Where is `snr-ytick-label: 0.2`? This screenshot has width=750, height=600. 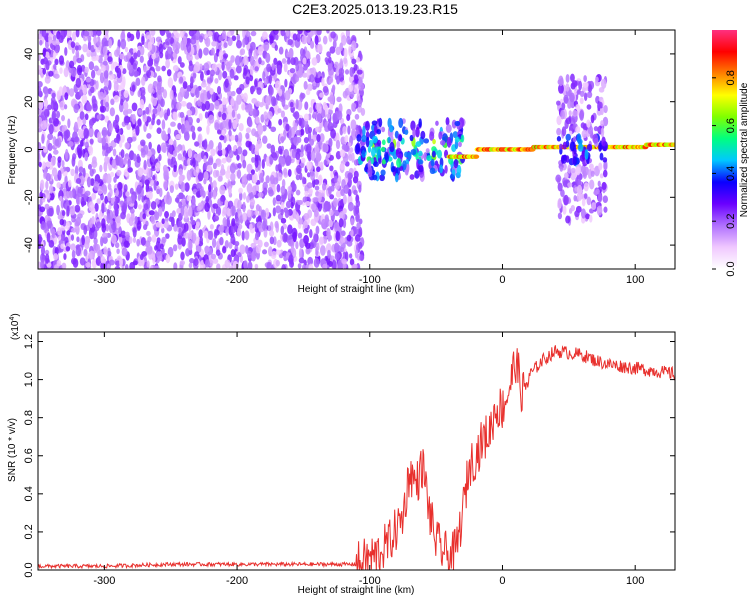 snr-ytick-label: 0.2 is located at coordinates (29, 531).